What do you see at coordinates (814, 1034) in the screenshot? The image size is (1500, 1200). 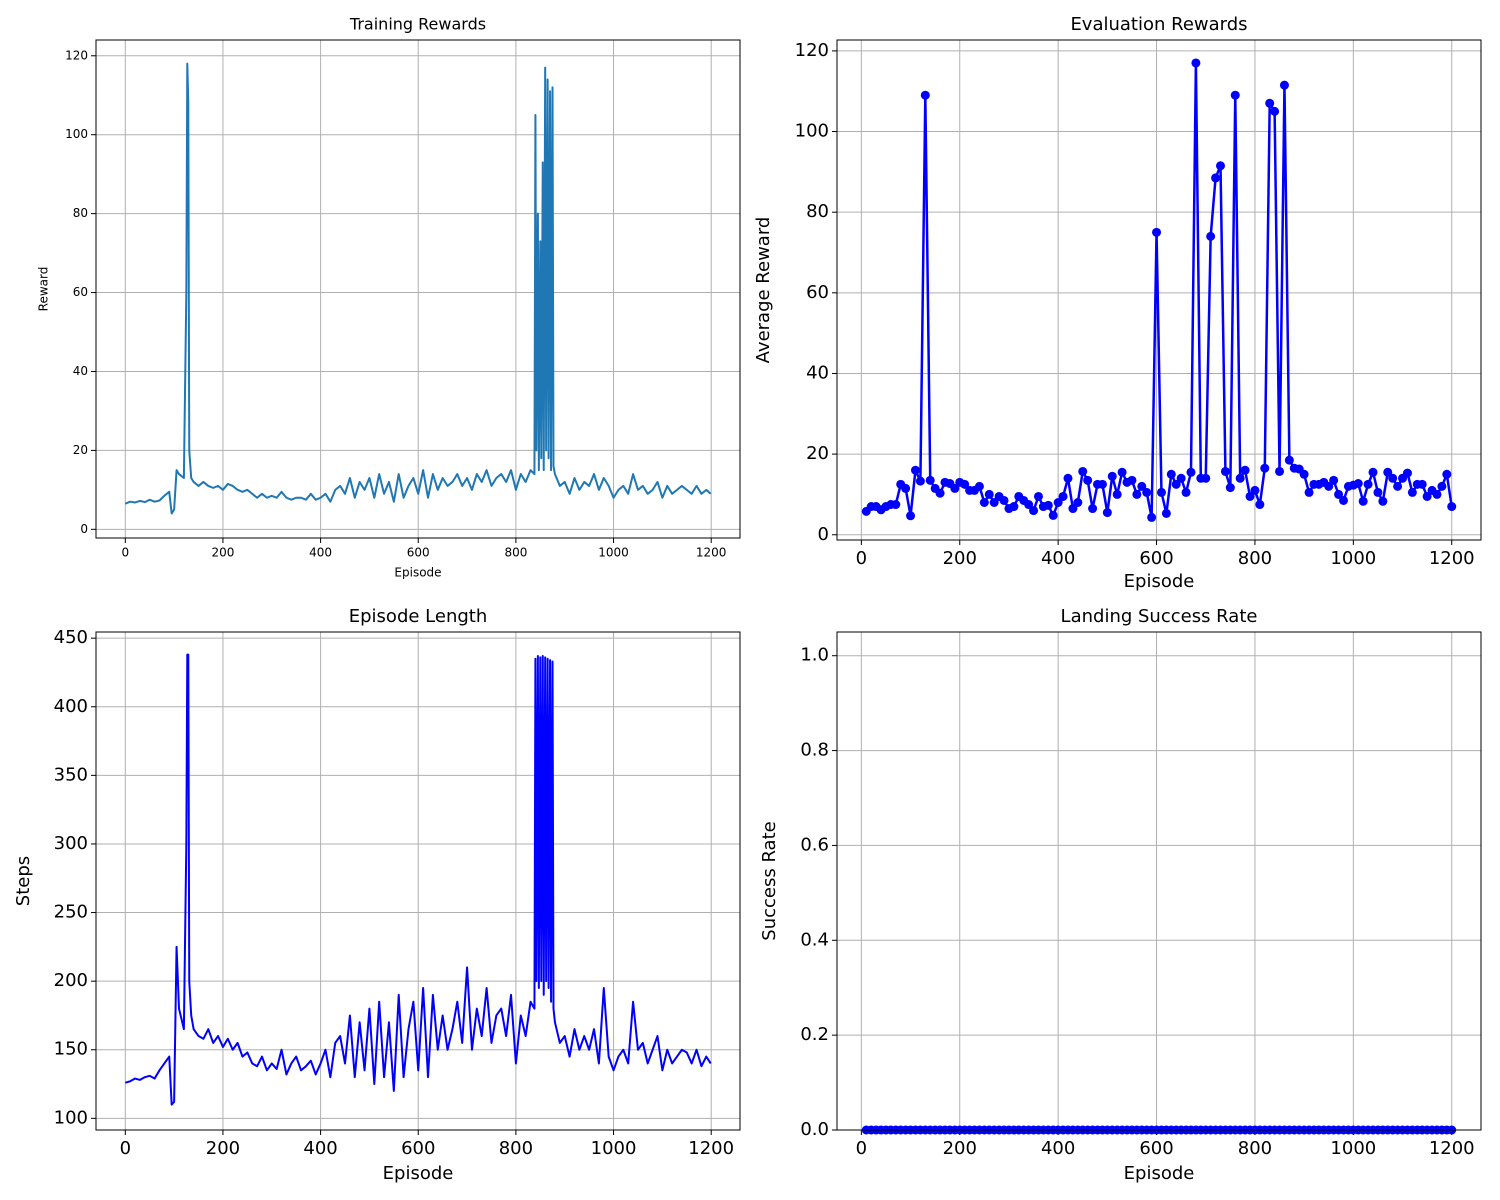 I see `y-tick-label: 0.2` at bounding box center [814, 1034].